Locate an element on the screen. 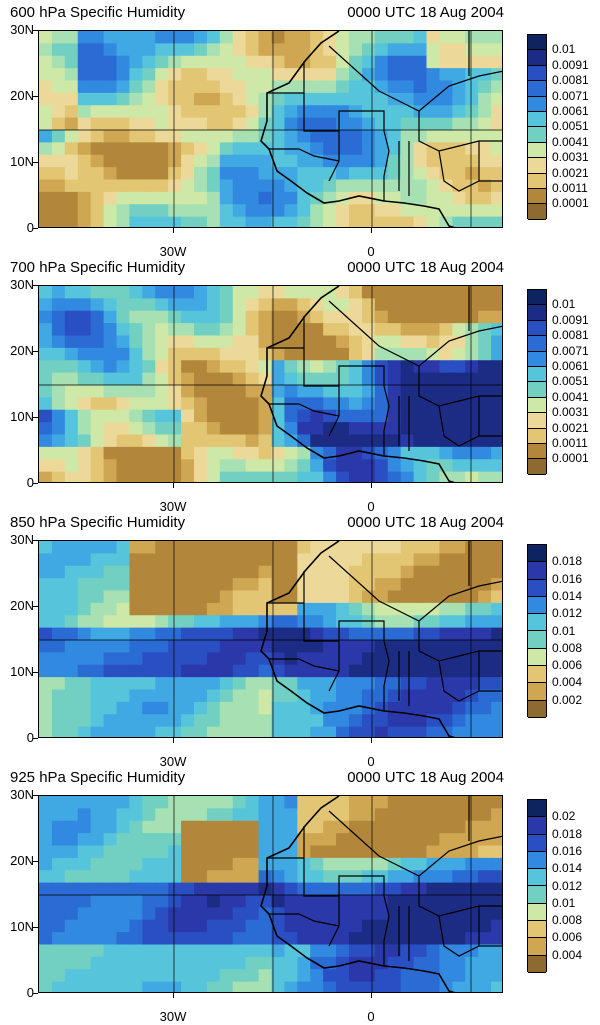 The width and height of the screenshot is (600, 1025). latitude-label: 10N is located at coordinates (22, 416).